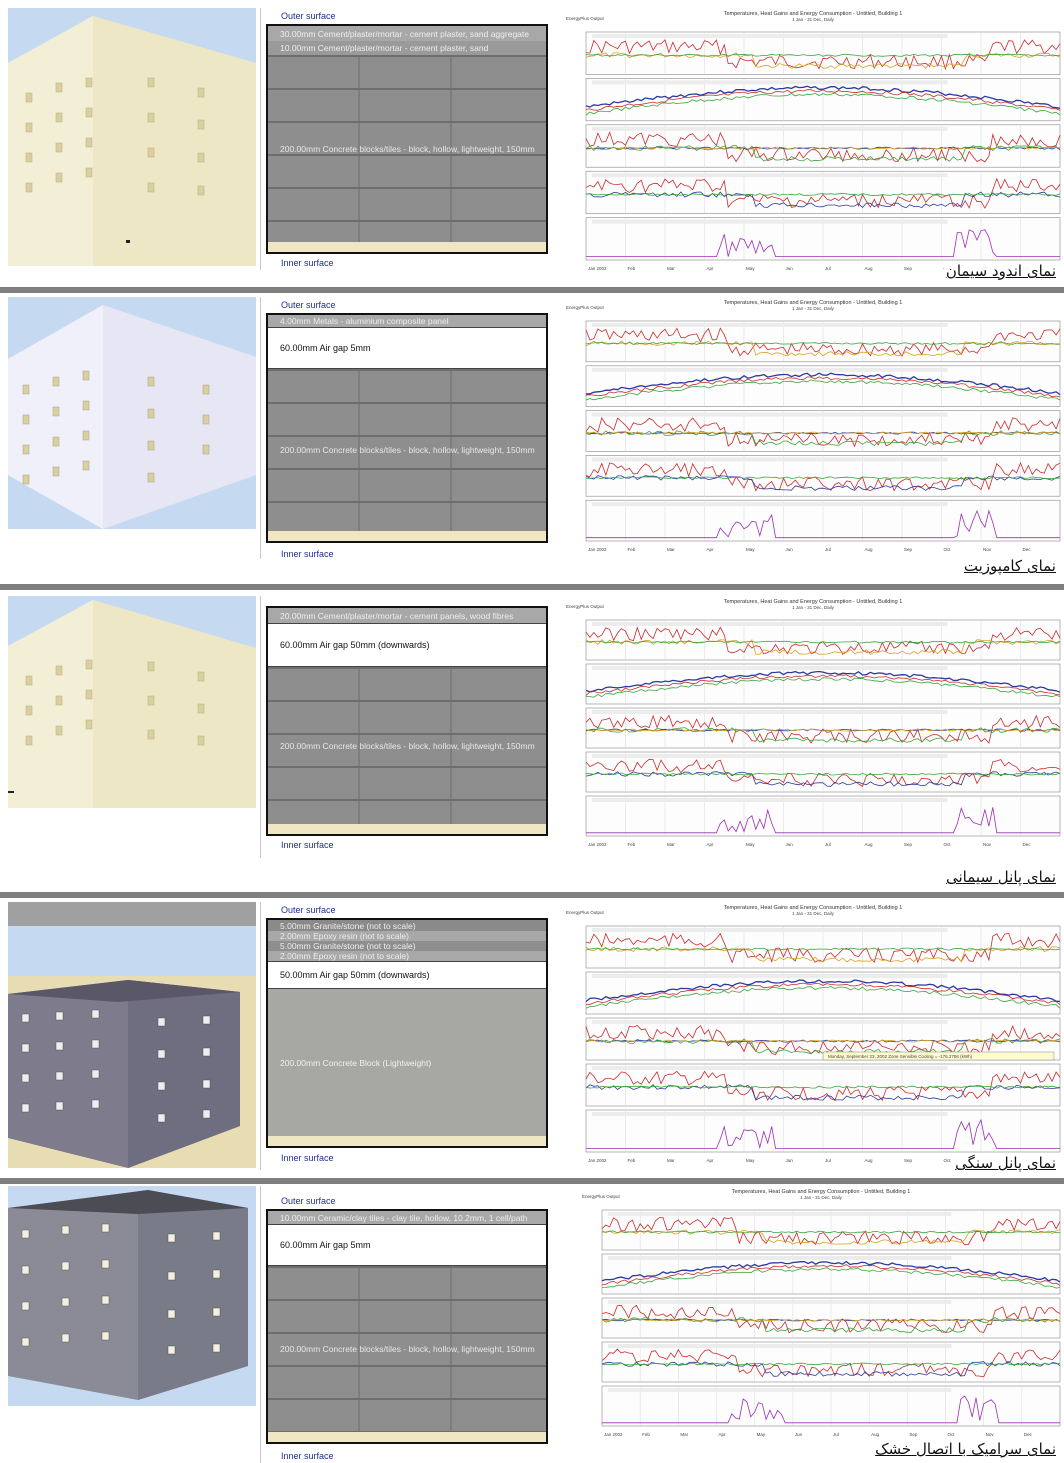 This screenshot has height=1463, width=1064. I want to click on month-tick-label: Sep, so click(908, 1160).